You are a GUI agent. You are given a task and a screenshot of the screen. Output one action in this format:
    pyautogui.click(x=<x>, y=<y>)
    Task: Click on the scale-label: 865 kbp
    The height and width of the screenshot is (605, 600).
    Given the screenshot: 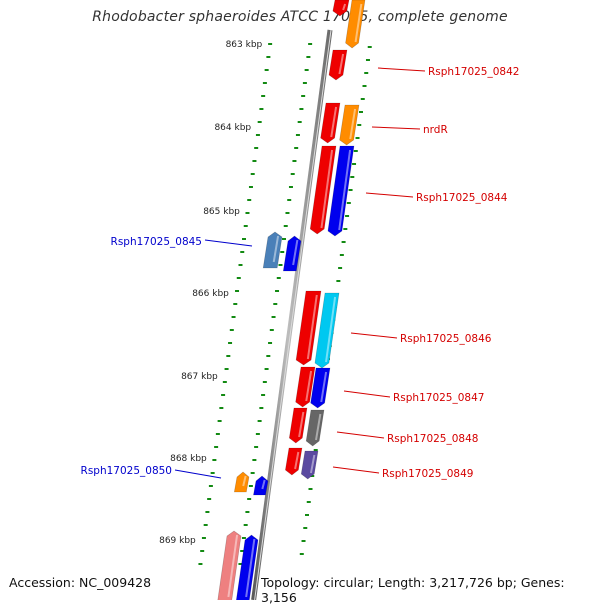 What is the action you would take?
    pyautogui.click(x=221, y=212)
    